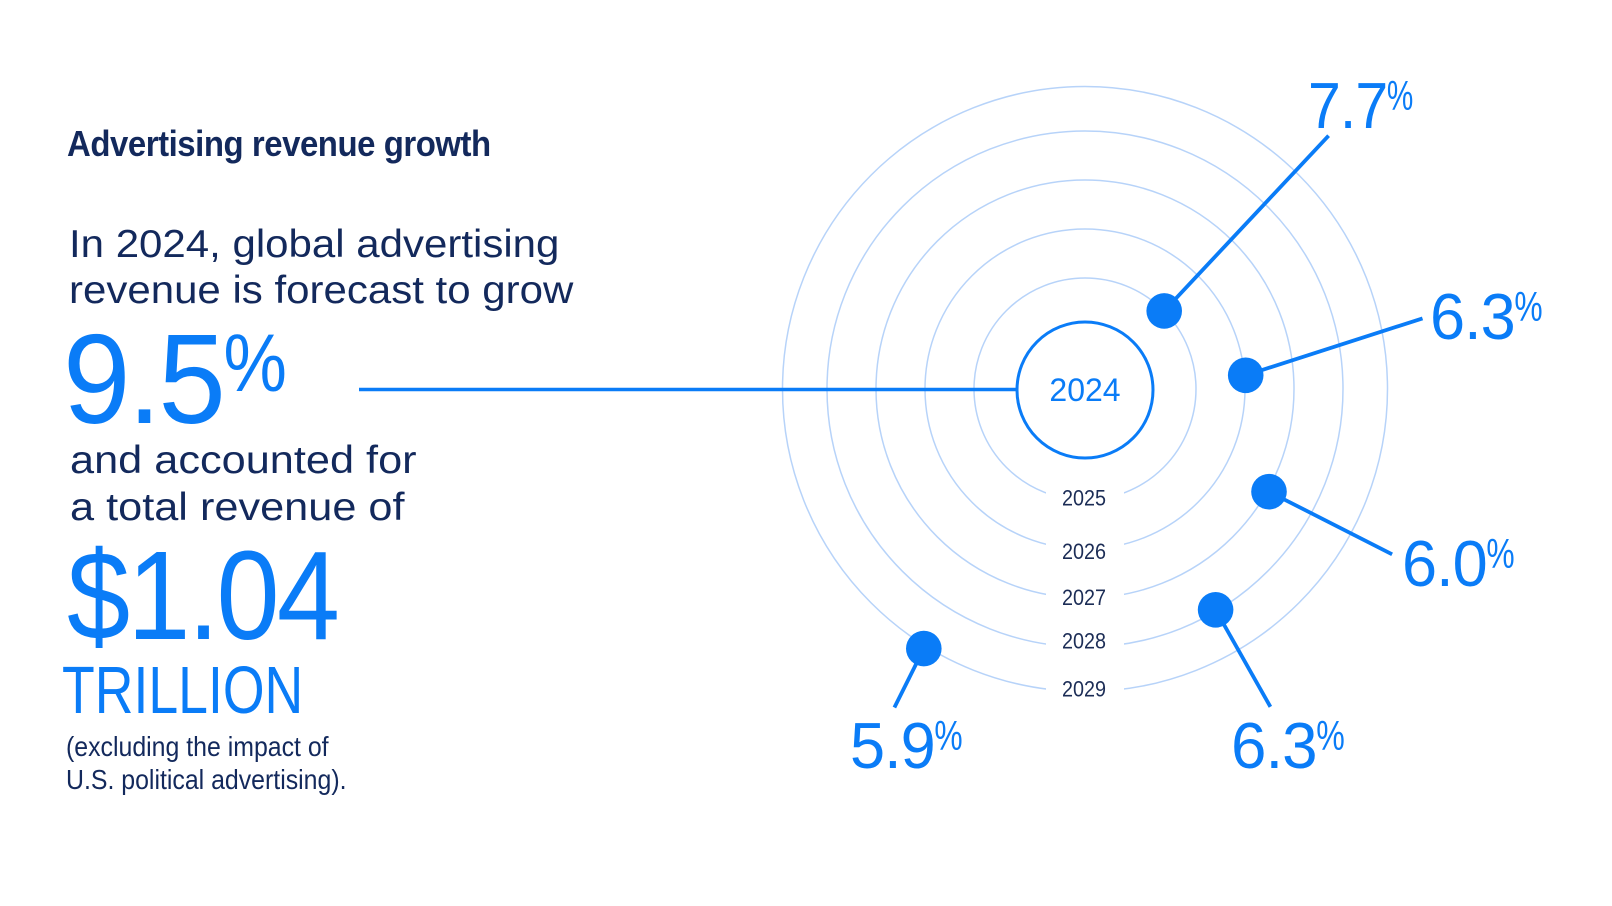 This screenshot has height=906, width=1612. What do you see at coordinates (1084, 597) in the screenshot?
I see `svg-text: 2027` at bounding box center [1084, 597].